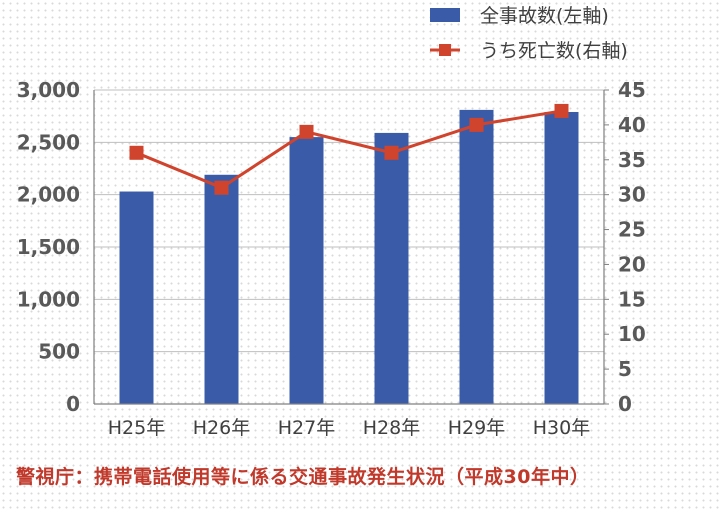  I want to click on left-axis-ticks: 0 500 1,000 1,500 2,000 2,500 3,000, so click(48, 247).